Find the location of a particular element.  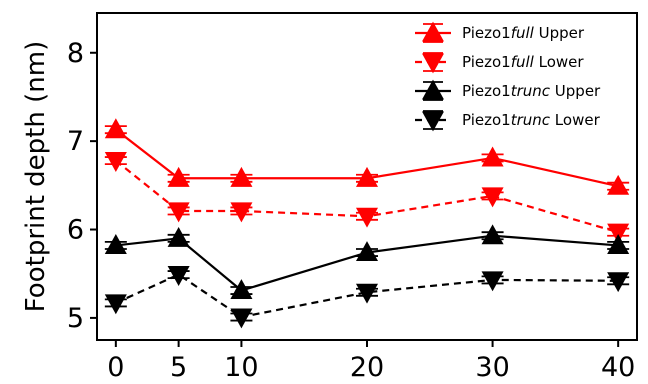

legend-label: Piezo1full Lower is located at coordinates (523, 62).